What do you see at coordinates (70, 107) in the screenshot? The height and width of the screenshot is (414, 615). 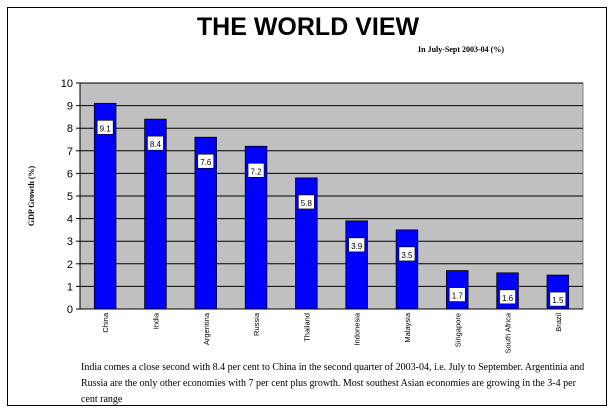 I see `y-tick-label: 9` at bounding box center [70, 107].